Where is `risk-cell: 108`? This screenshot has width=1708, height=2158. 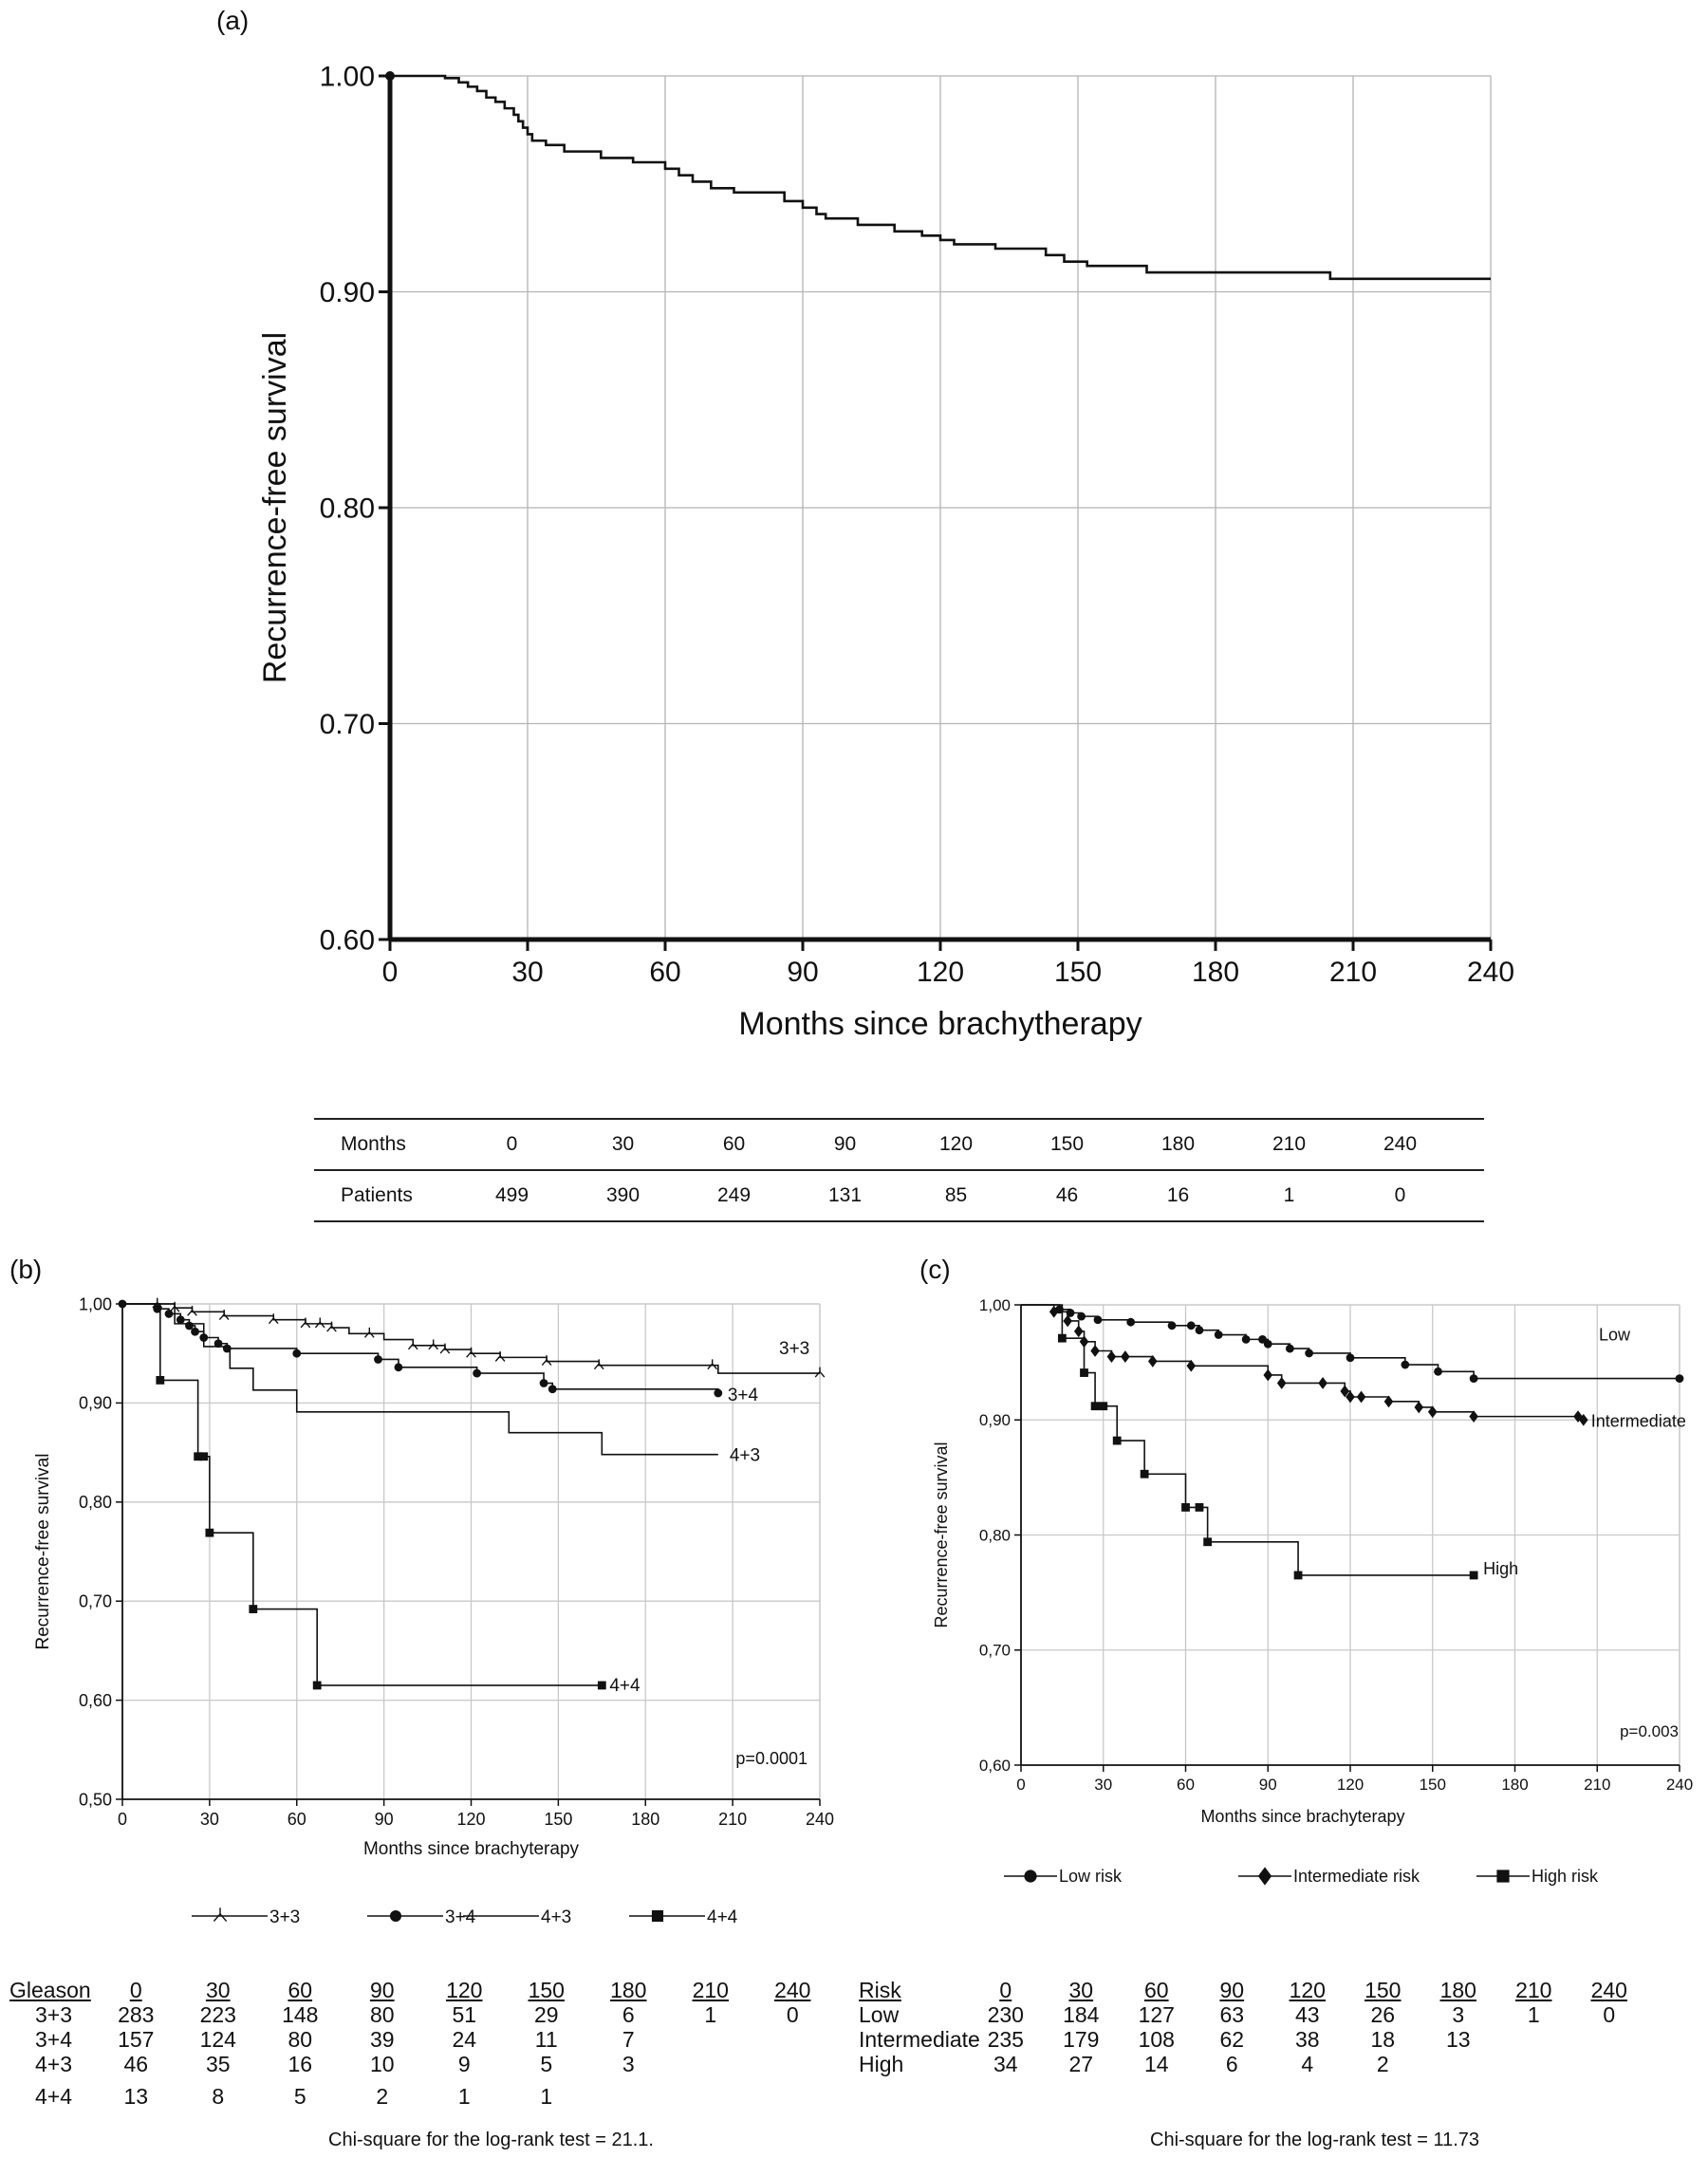 risk-cell: 108 is located at coordinates (1156, 2039).